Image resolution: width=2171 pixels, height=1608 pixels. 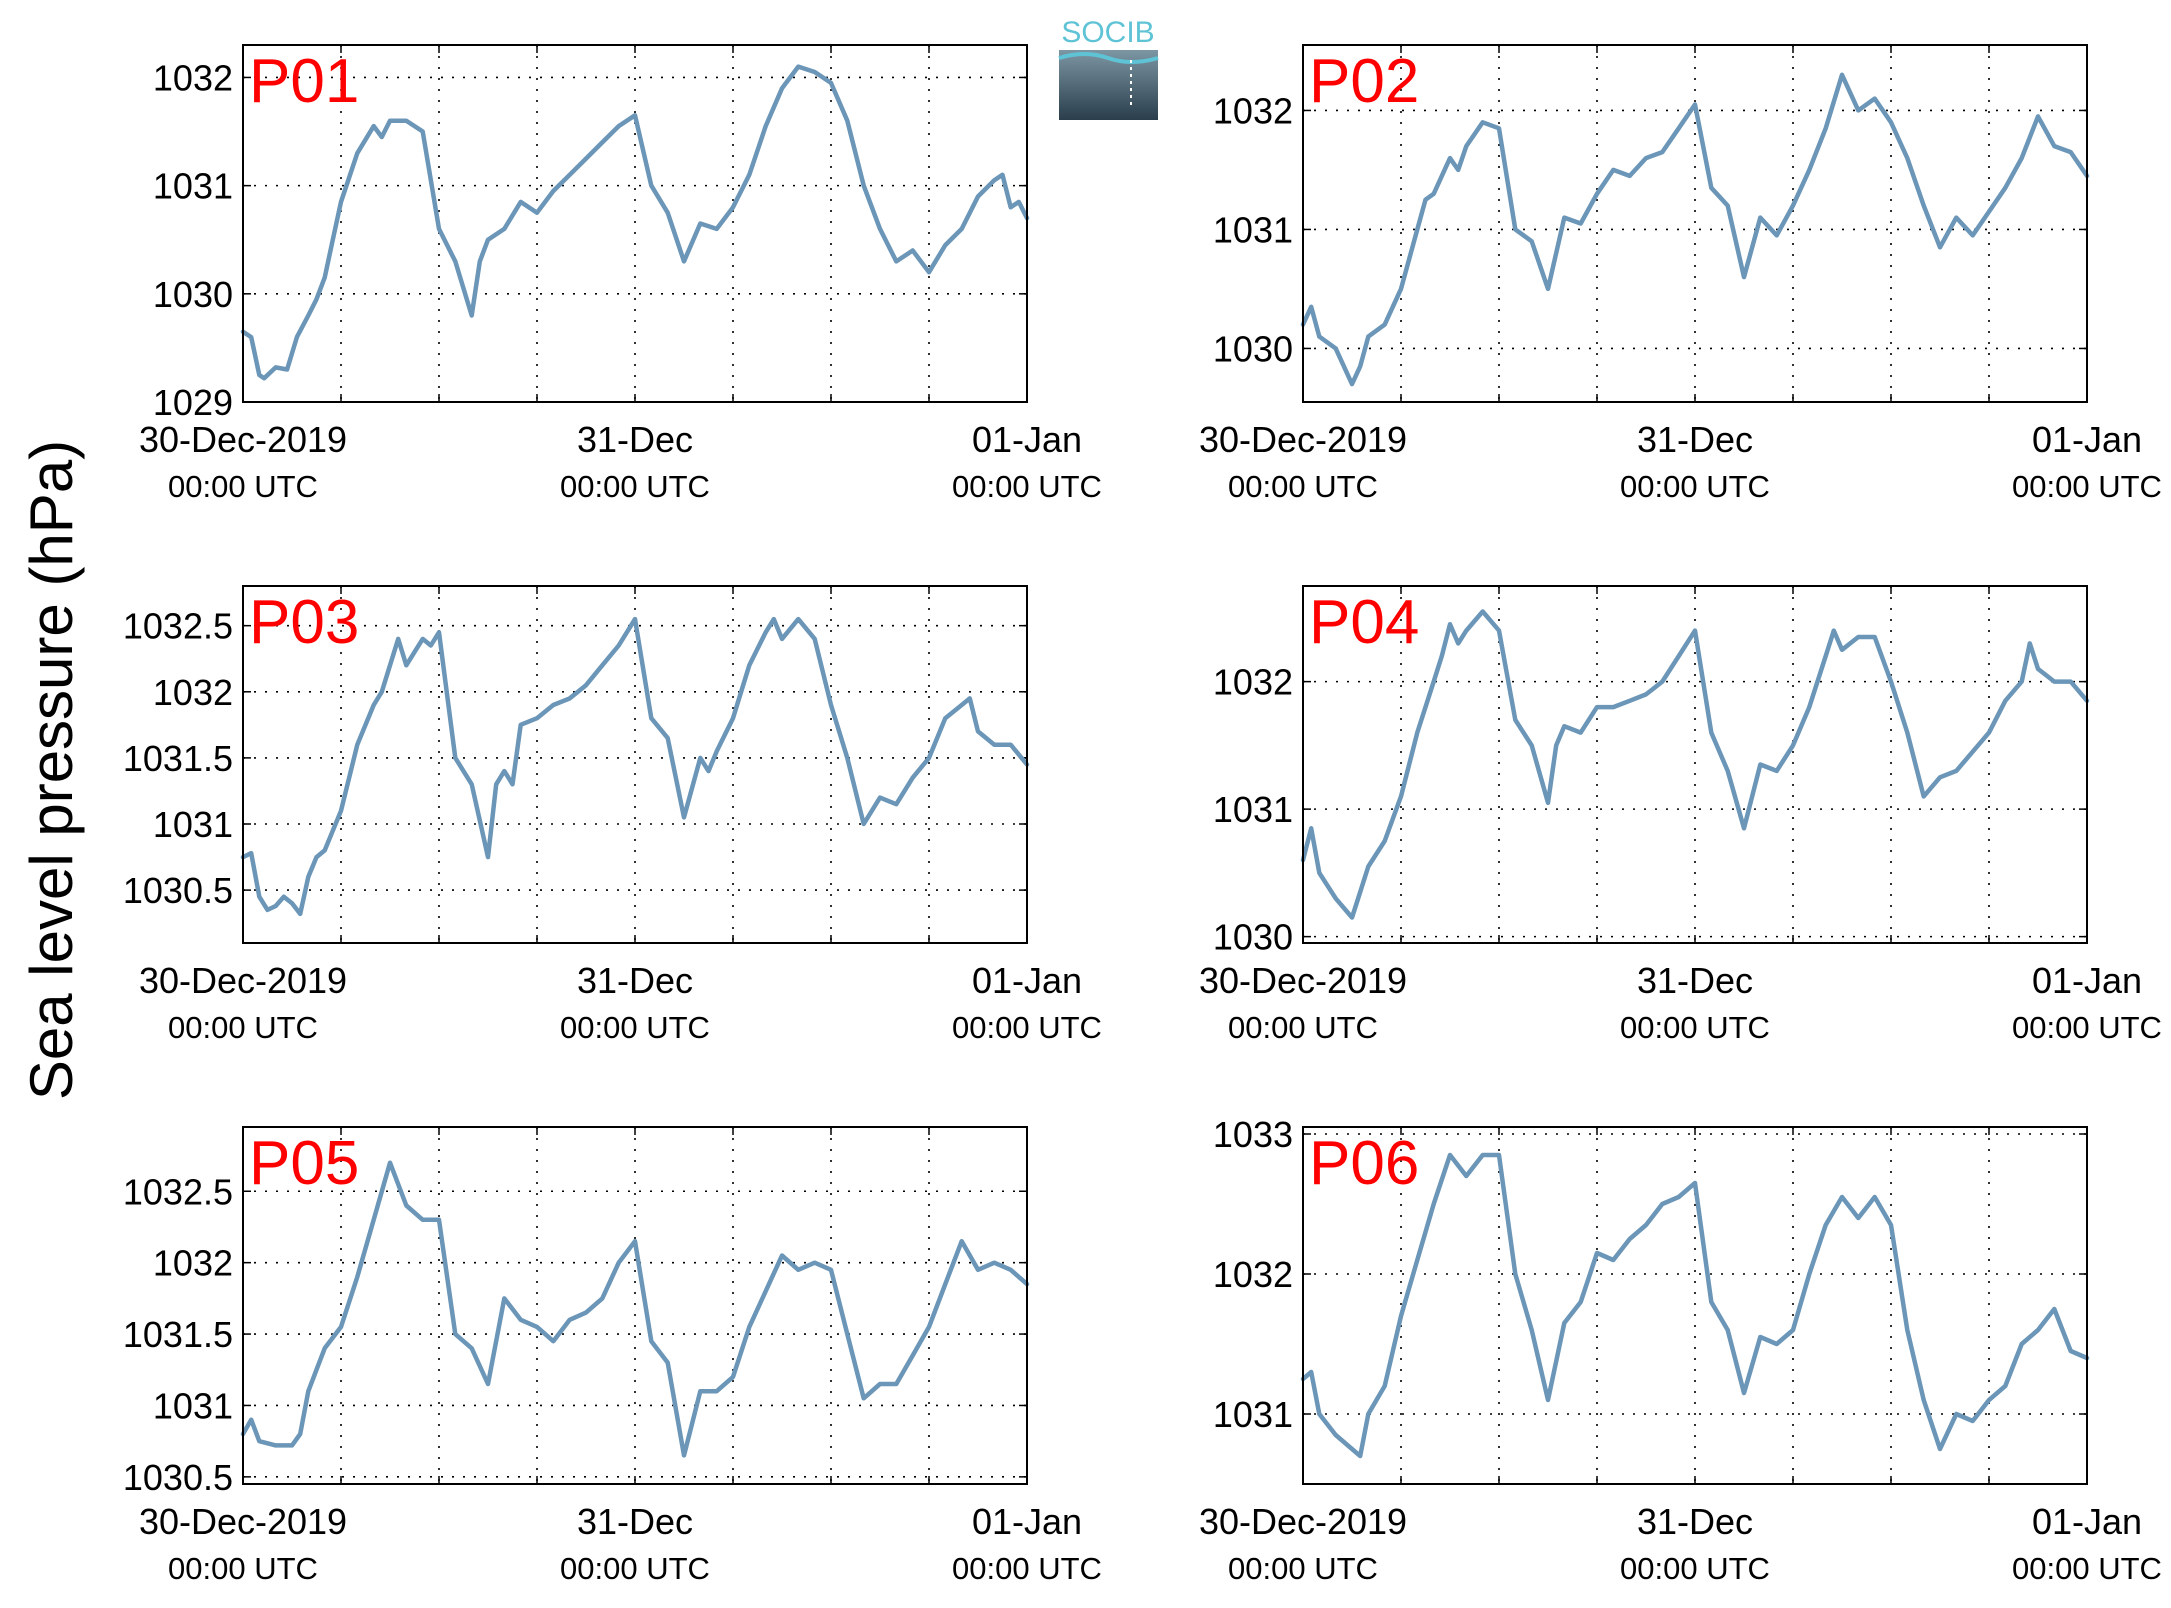 What do you see at coordinates (1364, 622) in the screenshot?
I see `panel-title: P04` at bounding box center [1364, 622].